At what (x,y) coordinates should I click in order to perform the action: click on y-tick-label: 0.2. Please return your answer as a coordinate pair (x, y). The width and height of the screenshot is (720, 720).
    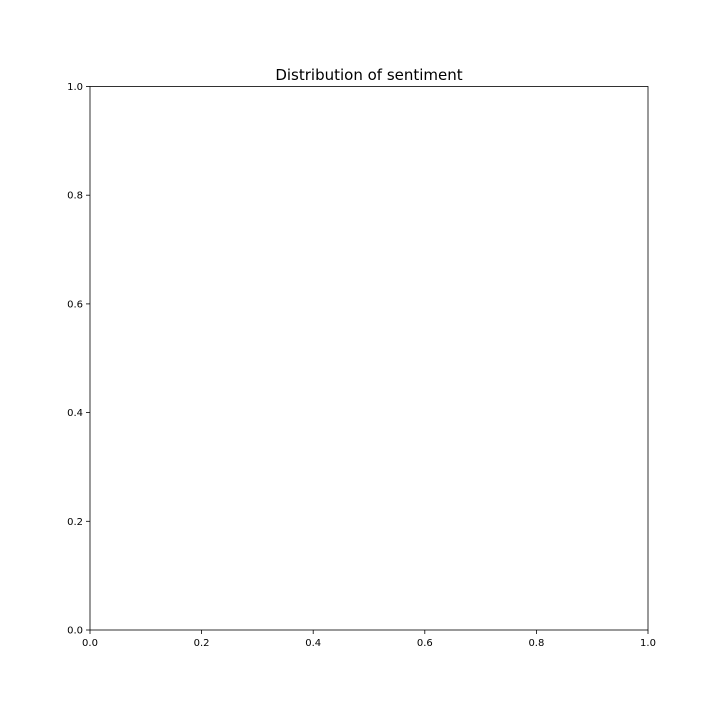
    Looking at the image, I should click on (75, 522).